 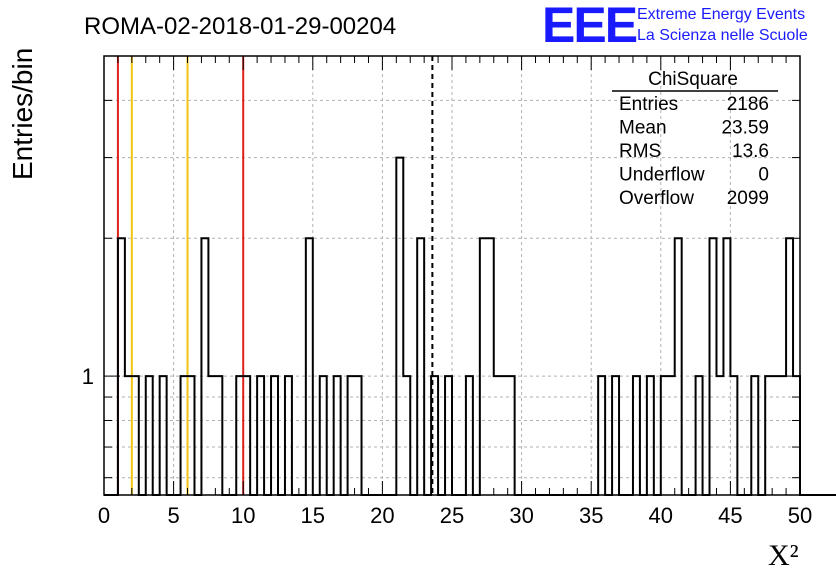 I want to click on x-tick-label: 20, so click(x=382, y=515).